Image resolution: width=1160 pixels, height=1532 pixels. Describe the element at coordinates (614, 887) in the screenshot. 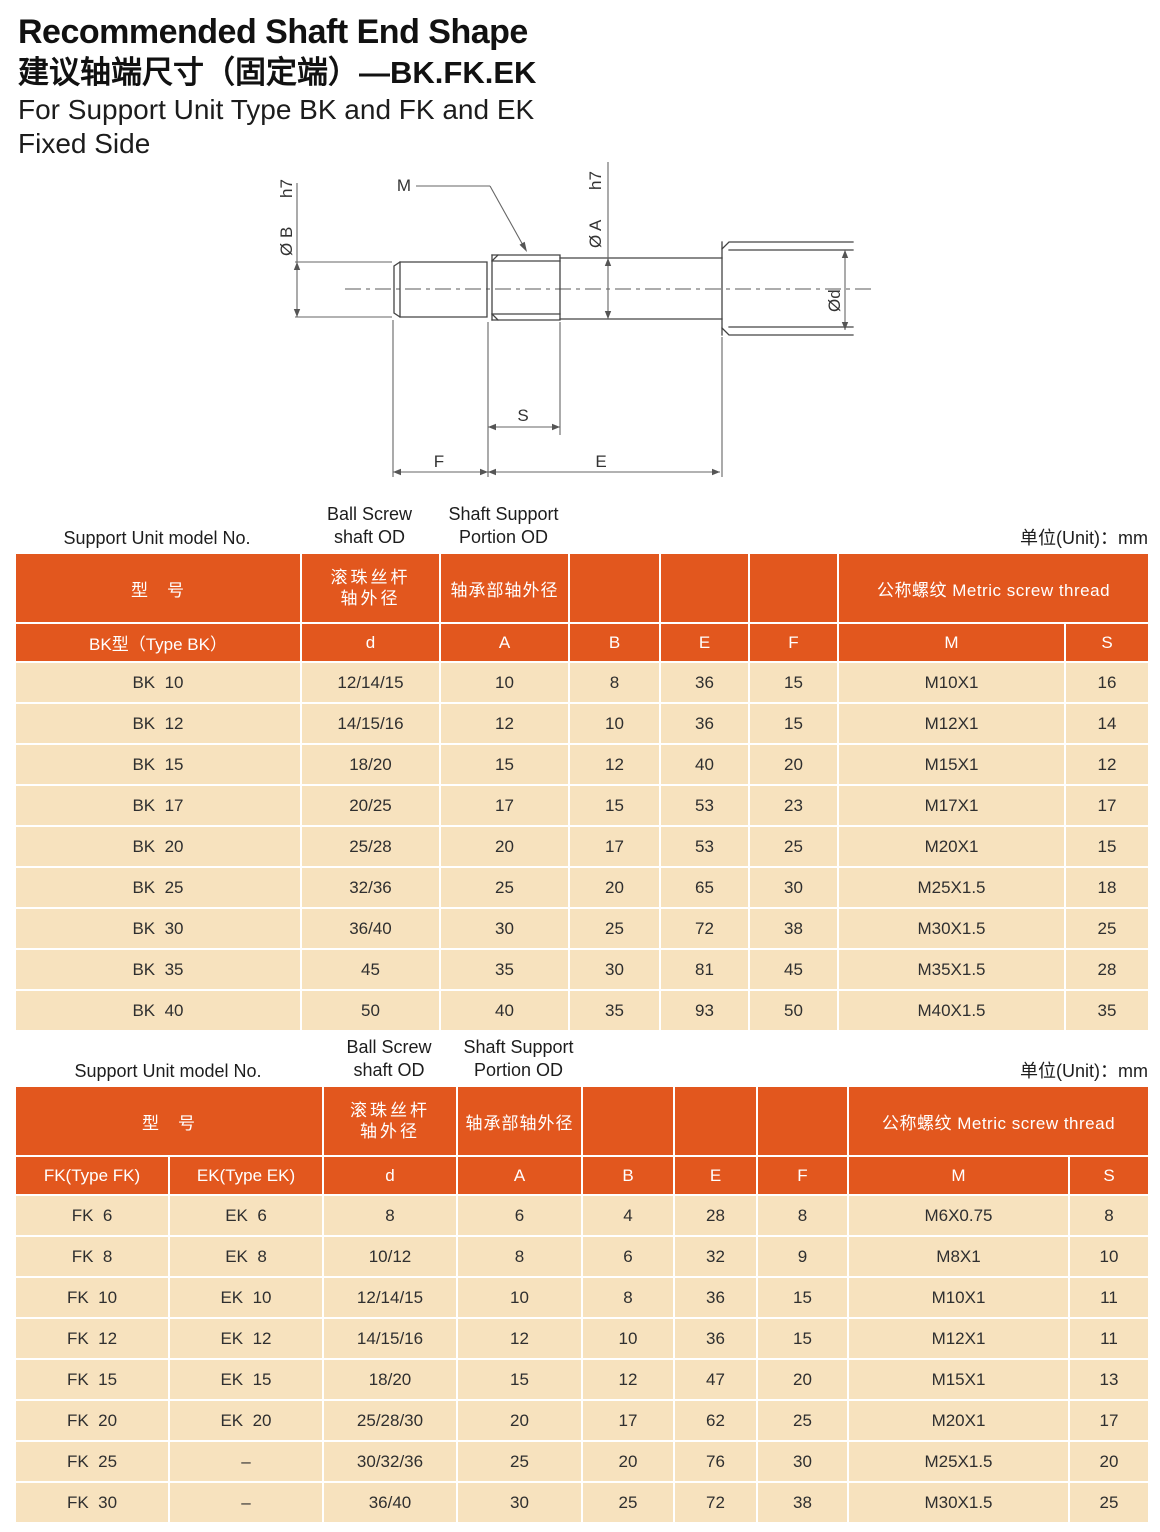

I see `cell-b: 20` at that location.